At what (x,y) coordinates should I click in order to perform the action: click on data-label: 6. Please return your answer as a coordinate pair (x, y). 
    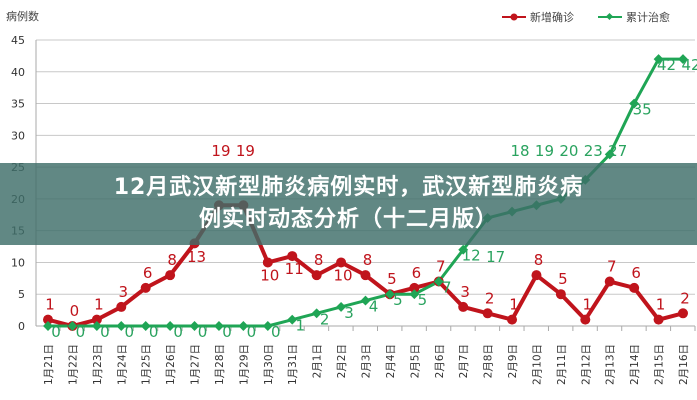
    Looking at the image, I should click on (148, 273).